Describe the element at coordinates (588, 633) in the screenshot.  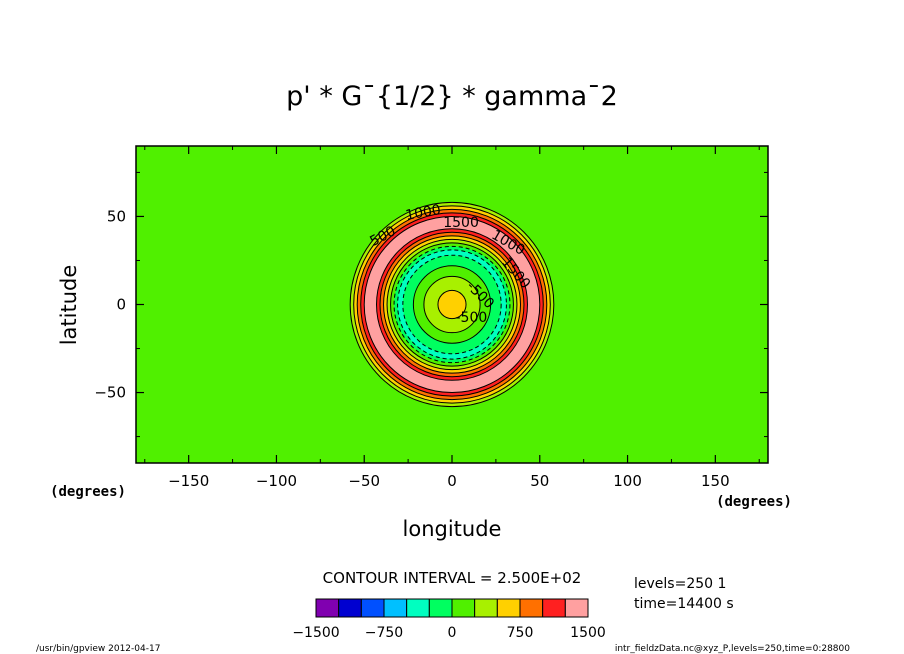
I see `colorbar-tick-label: 1500` at that location.